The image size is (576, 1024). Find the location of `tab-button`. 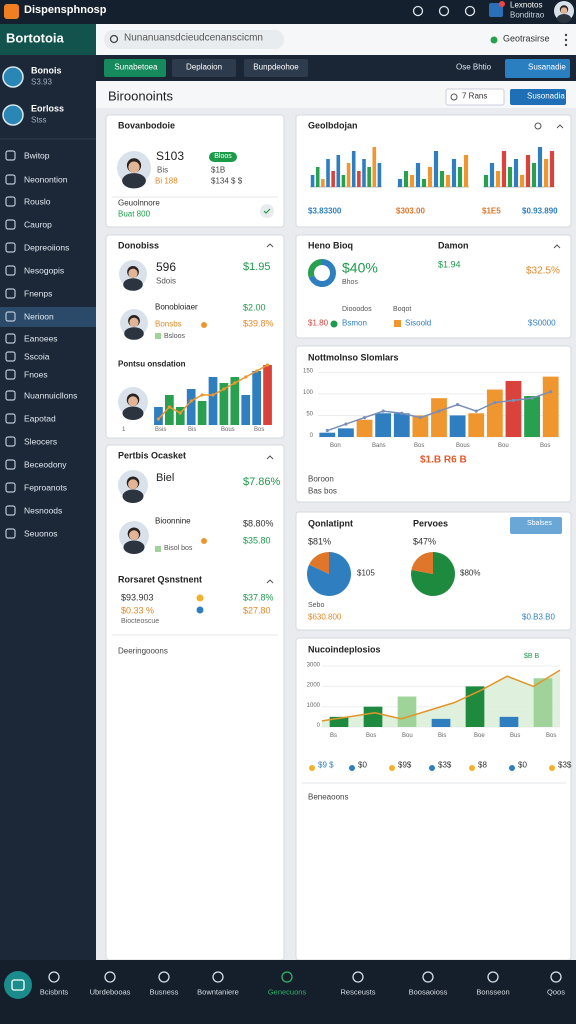

tab-button is located at coordinates (537, 68).